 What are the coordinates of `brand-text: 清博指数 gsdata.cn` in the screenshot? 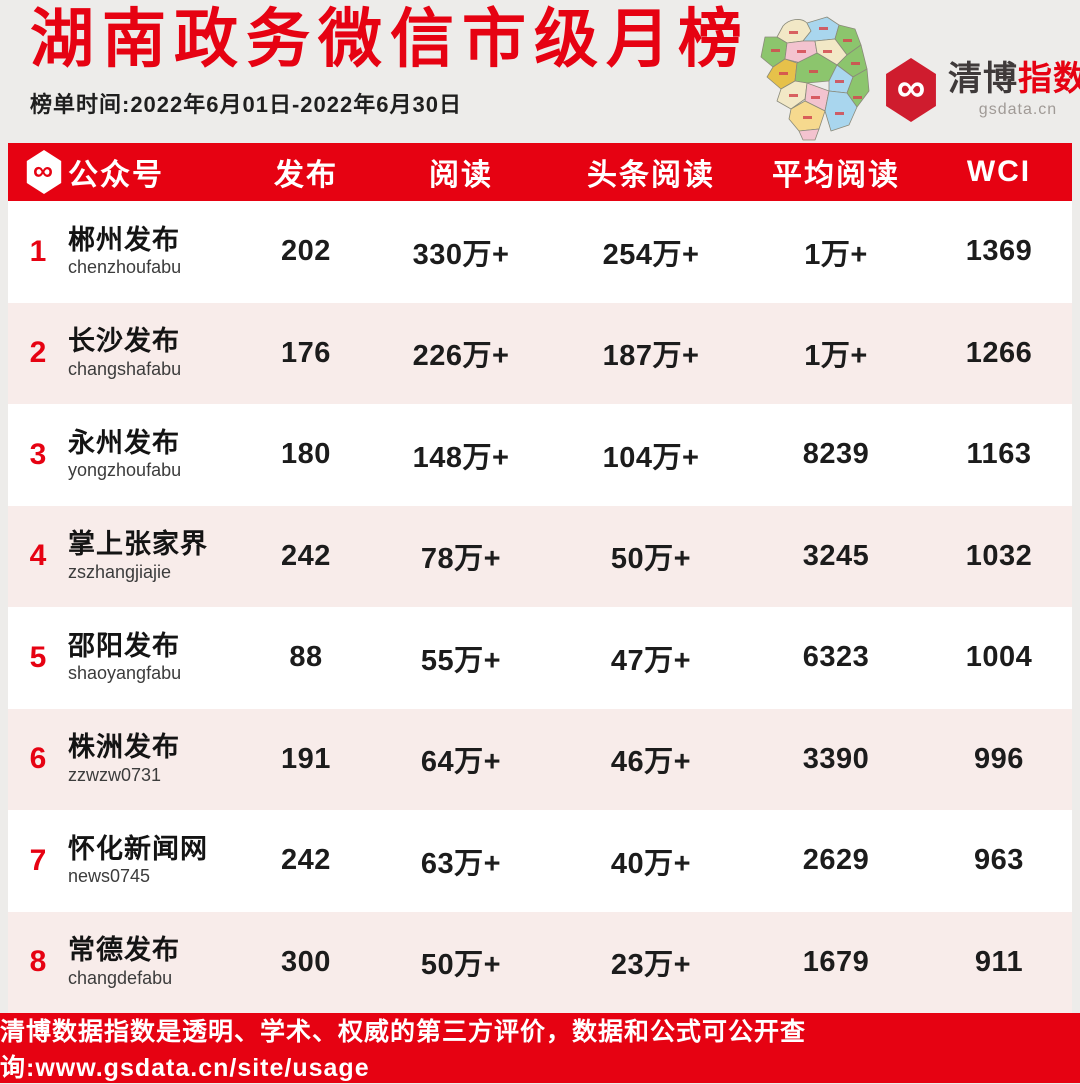 It's located at (1014, 89).